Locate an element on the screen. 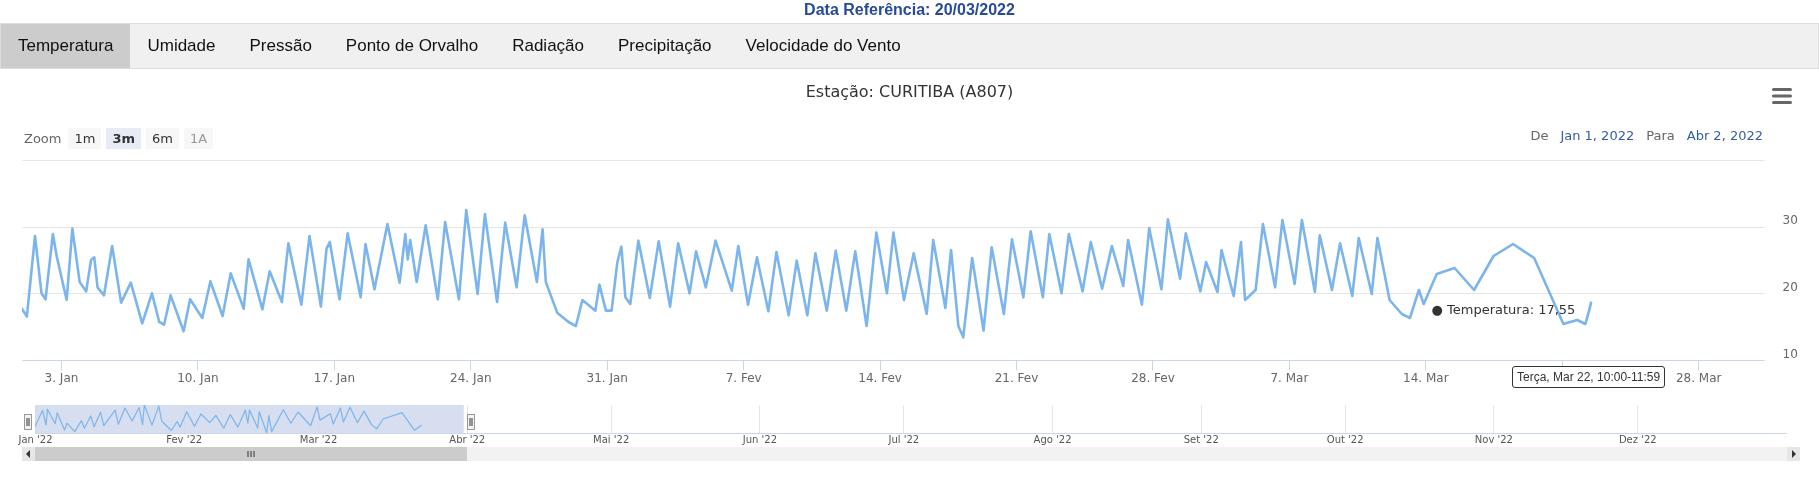 This screenshot has height=483, width=1819. x-tick-label: 3. Jan is located at coordinates (61, 377).